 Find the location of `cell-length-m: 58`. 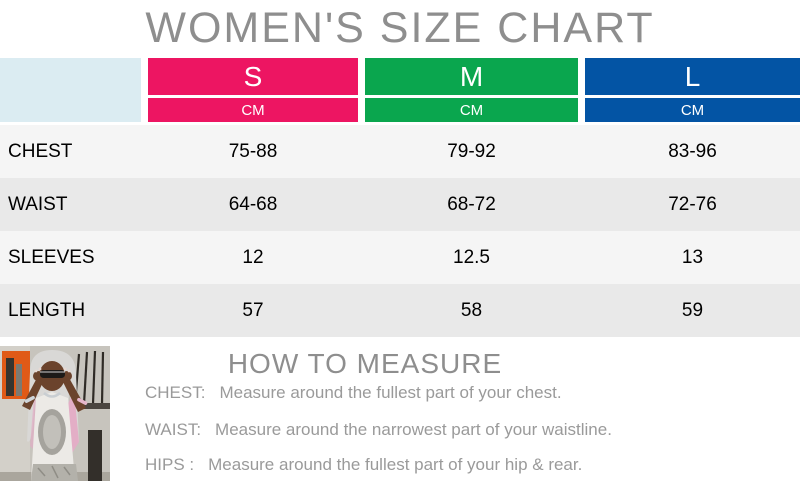

cell-length-m: 58 is located at coordinates (471, 310).